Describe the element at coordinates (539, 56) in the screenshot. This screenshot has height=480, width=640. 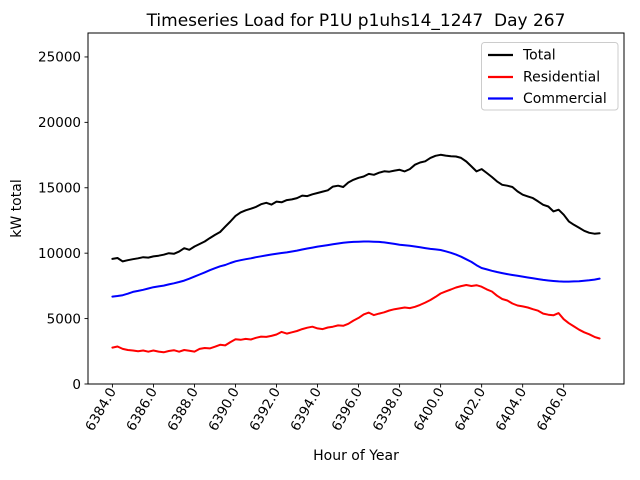
I see `legend-label-total: Total` at that location.